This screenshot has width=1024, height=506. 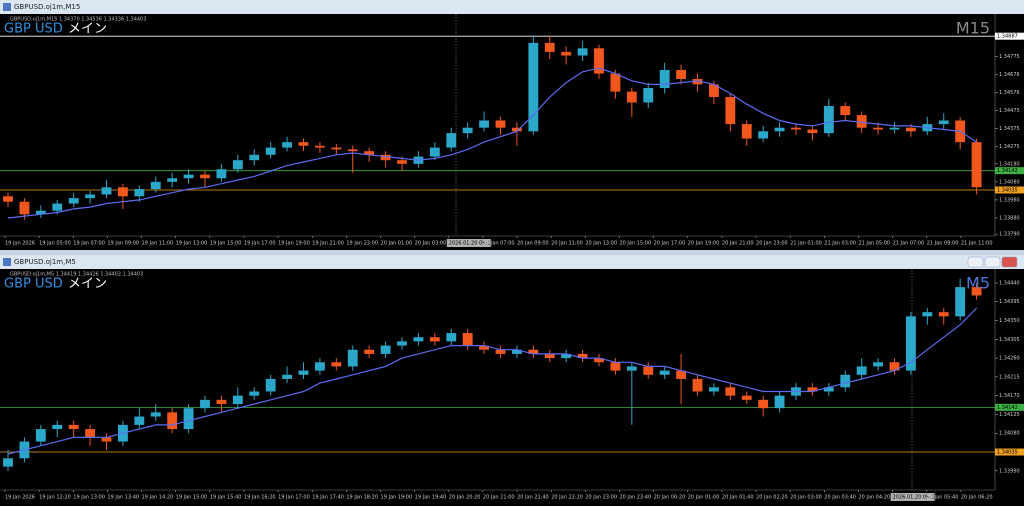 I want to click on price-tick-label: 1.33790, so click(x=1009, y=235).